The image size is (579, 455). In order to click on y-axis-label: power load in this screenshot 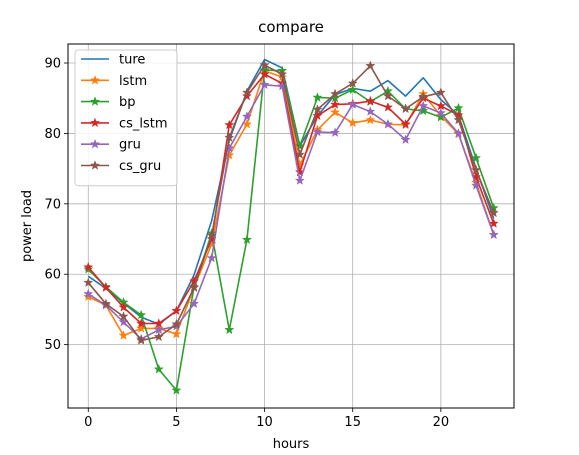, I will do `click(27, 226)`.